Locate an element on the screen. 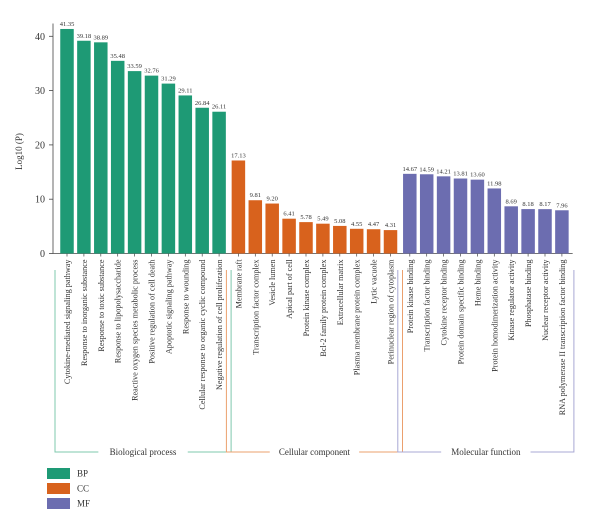  bar-value-label: 14.67 is located at coordinates (409, 169).